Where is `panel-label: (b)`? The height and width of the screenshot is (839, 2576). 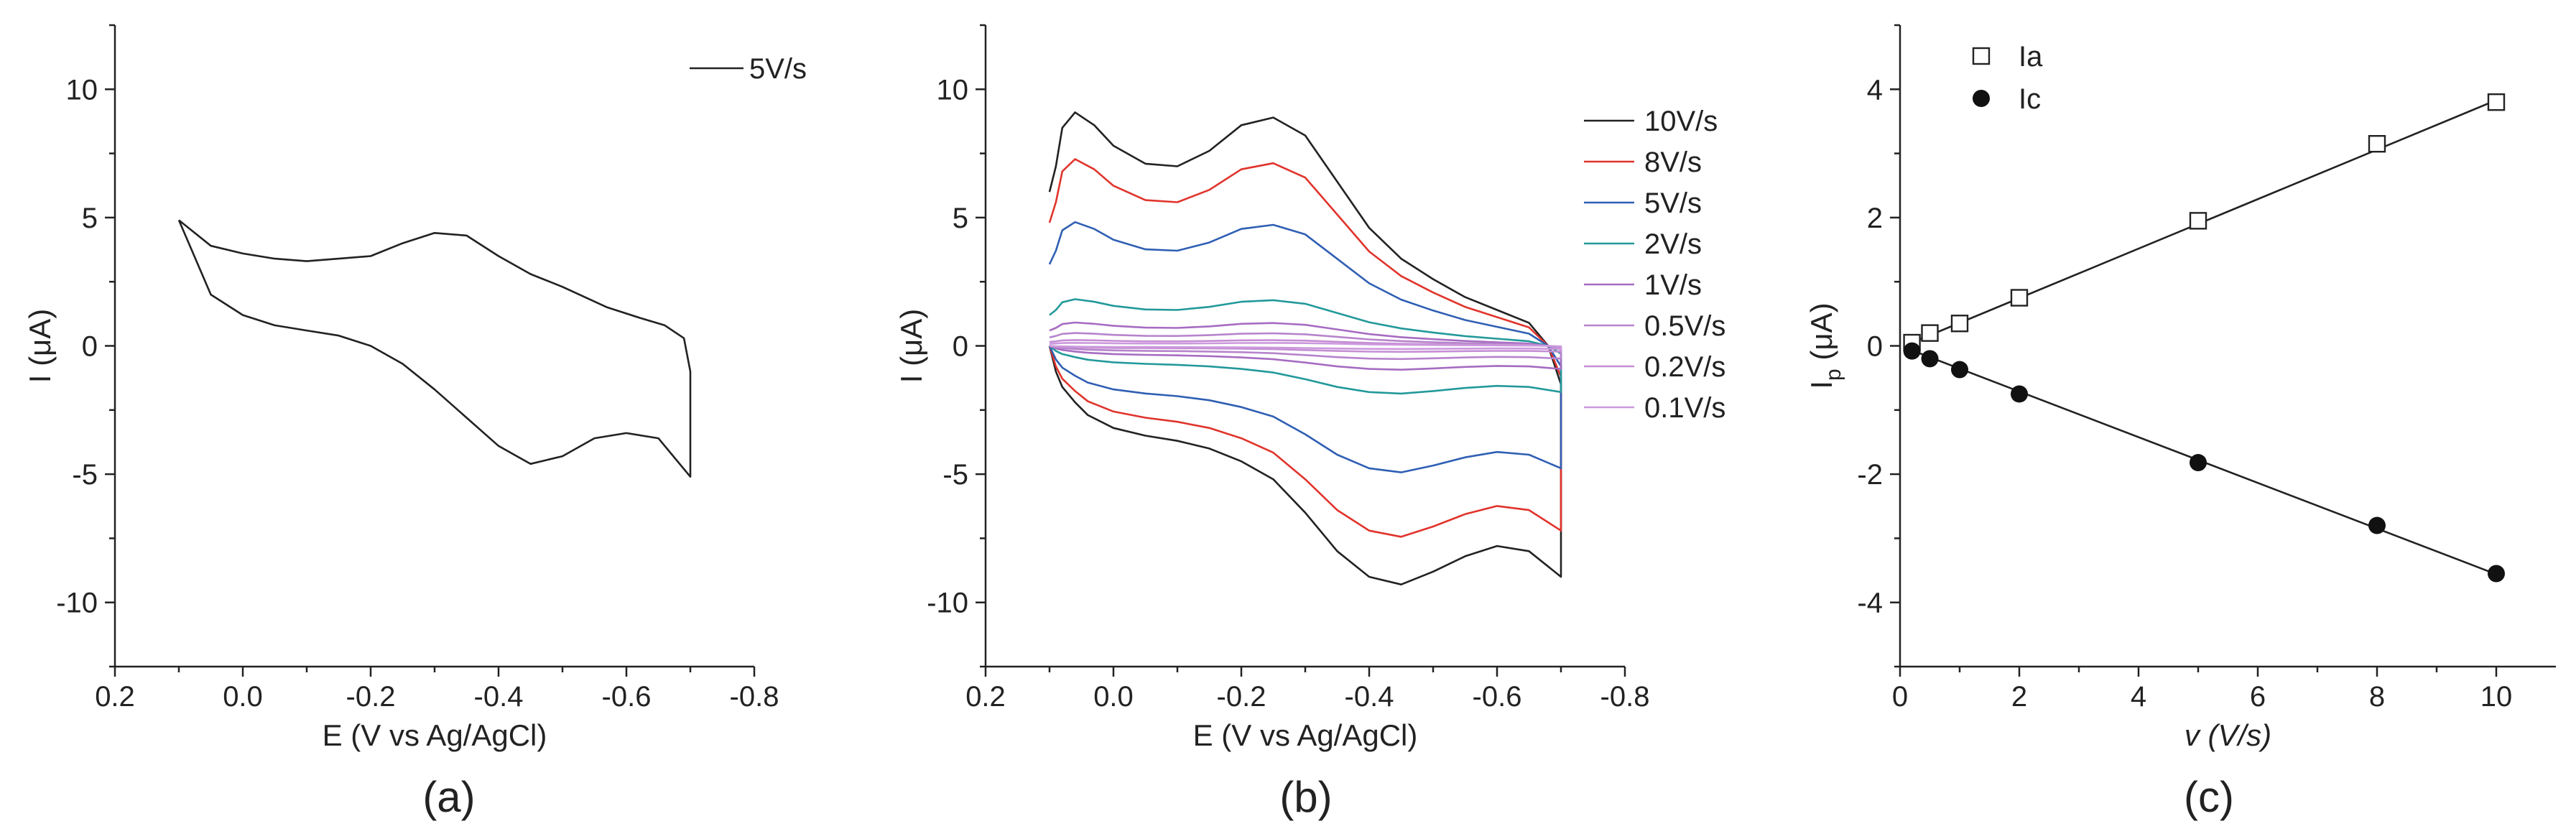 panel-label: (b) is located at coordinates (1305, 797).